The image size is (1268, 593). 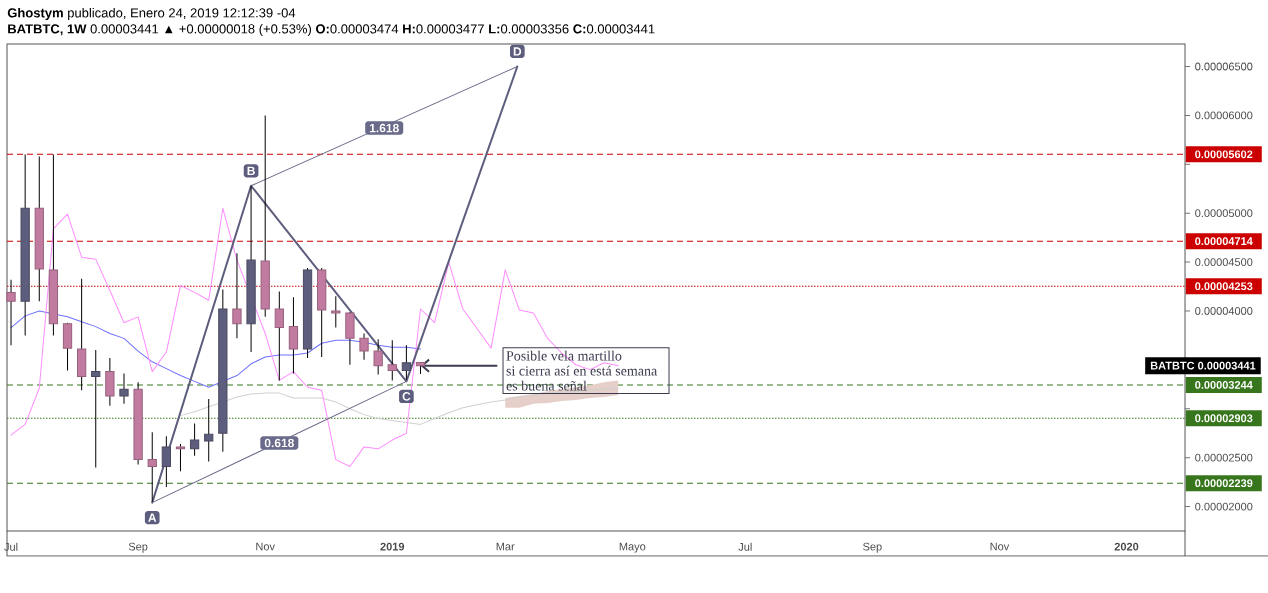 I want to click on x-tick-label: Mayo, so click(x=632, y=547).